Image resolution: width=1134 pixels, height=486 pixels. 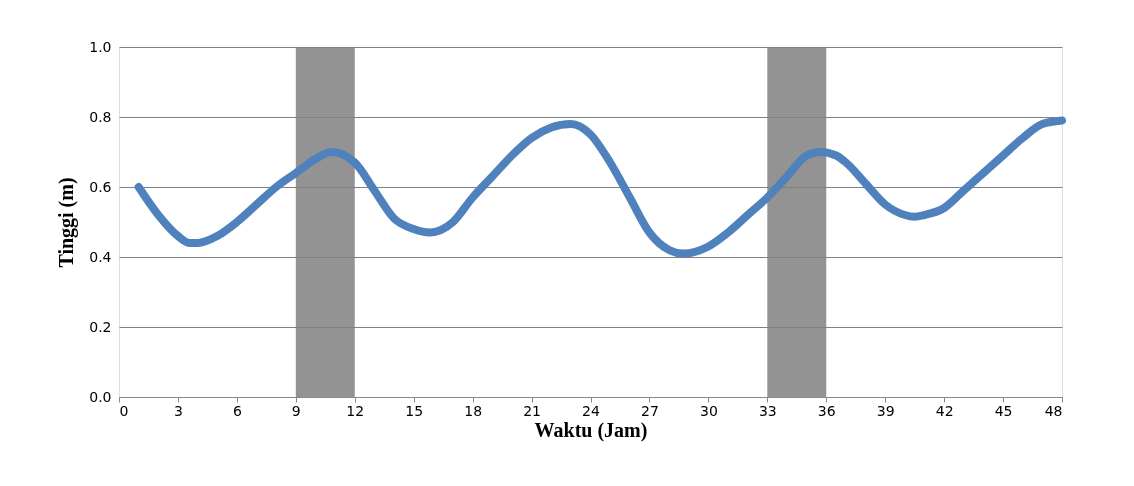 I want to click on x-tick-label: 21, so click(x=532, y=410).